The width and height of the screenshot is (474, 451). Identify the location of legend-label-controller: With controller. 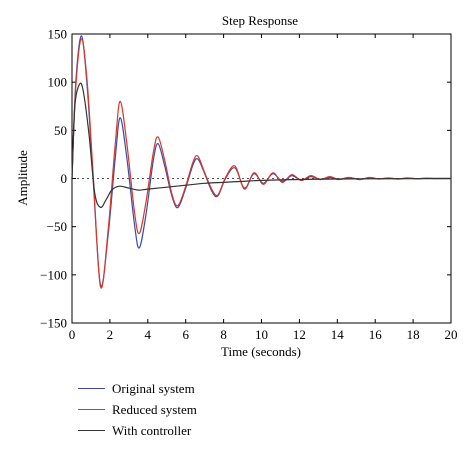
(152, 430).